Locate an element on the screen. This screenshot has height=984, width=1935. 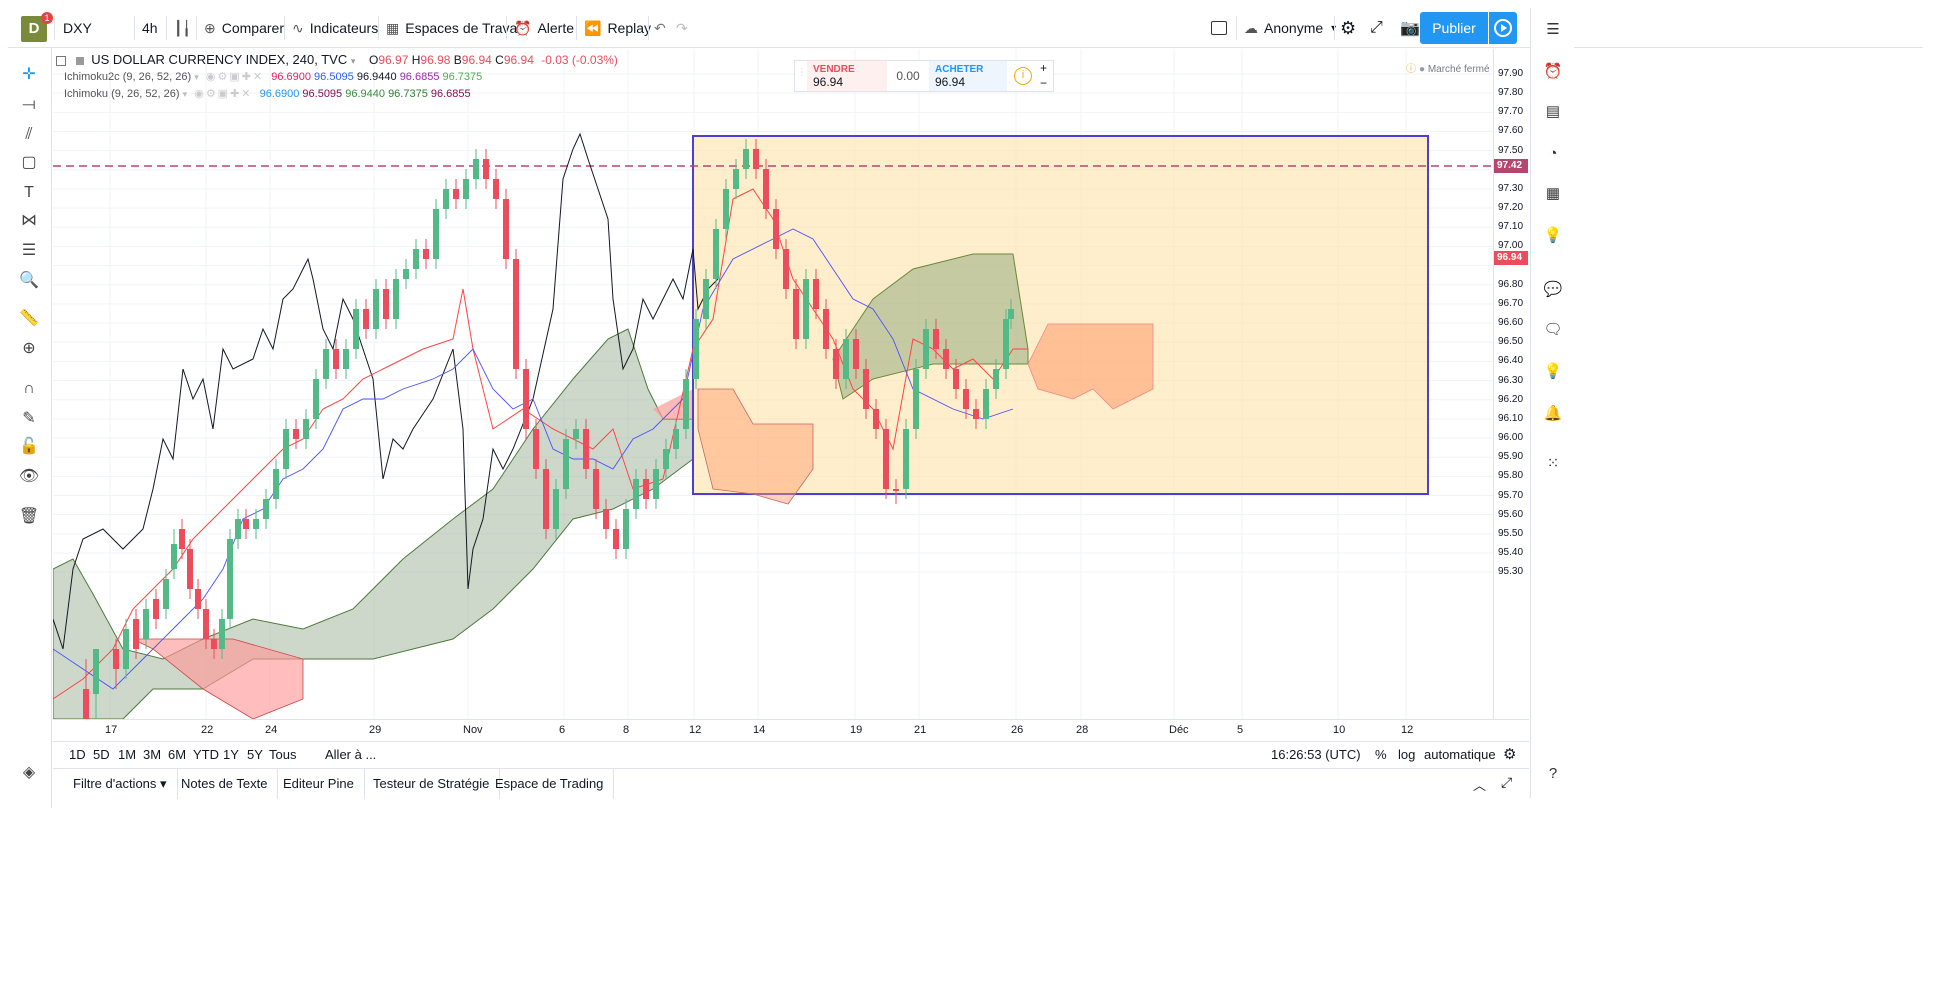
range-button-6m: 6M is located at coordinates (177, 754).